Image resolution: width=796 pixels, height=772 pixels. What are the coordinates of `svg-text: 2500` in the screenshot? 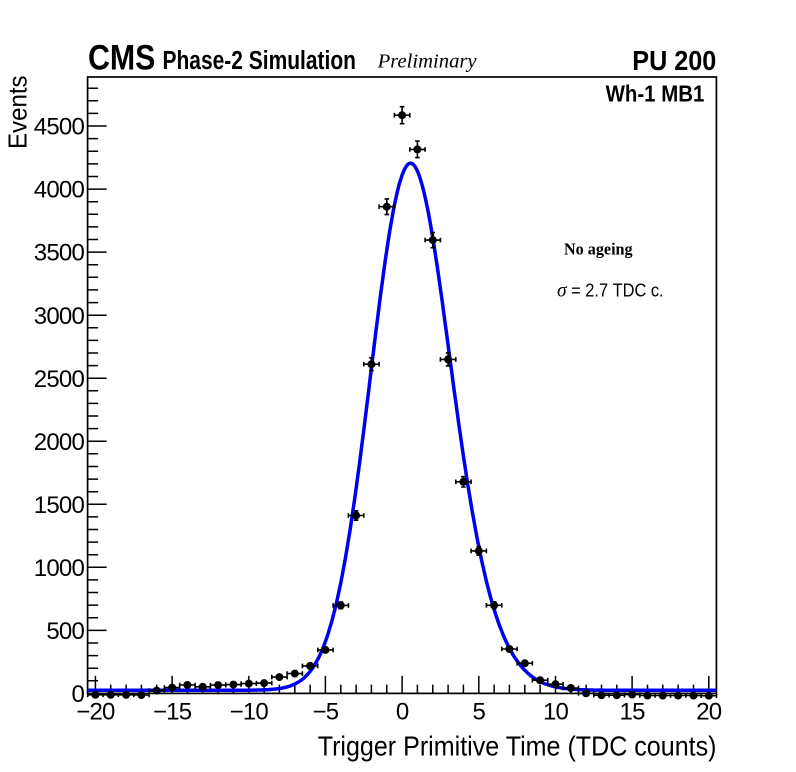 It's located at (59, 379).